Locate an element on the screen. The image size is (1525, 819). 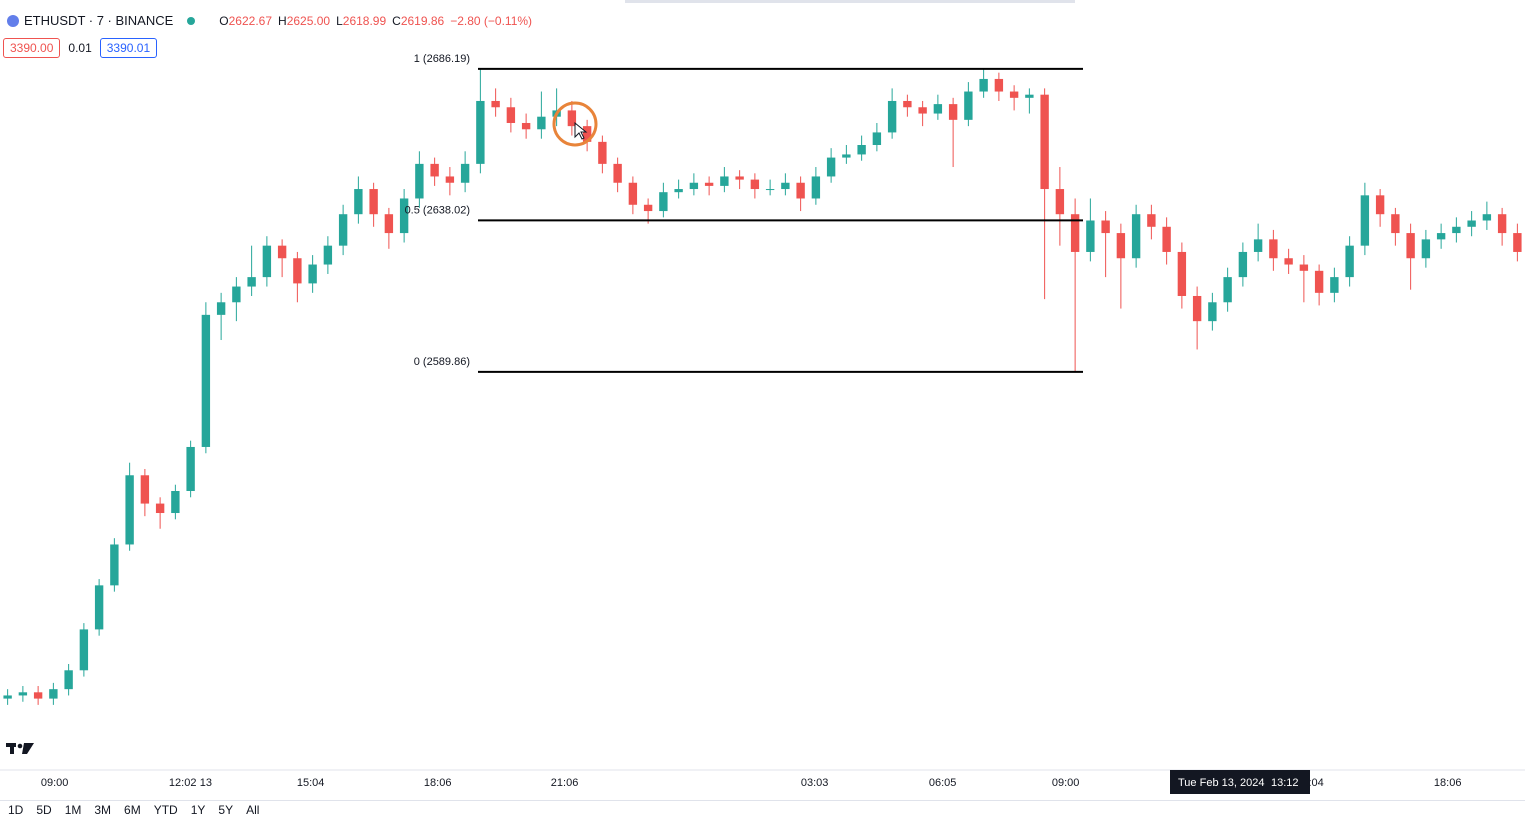
o-value: 2622.67 is located at coordinates (250, 20).